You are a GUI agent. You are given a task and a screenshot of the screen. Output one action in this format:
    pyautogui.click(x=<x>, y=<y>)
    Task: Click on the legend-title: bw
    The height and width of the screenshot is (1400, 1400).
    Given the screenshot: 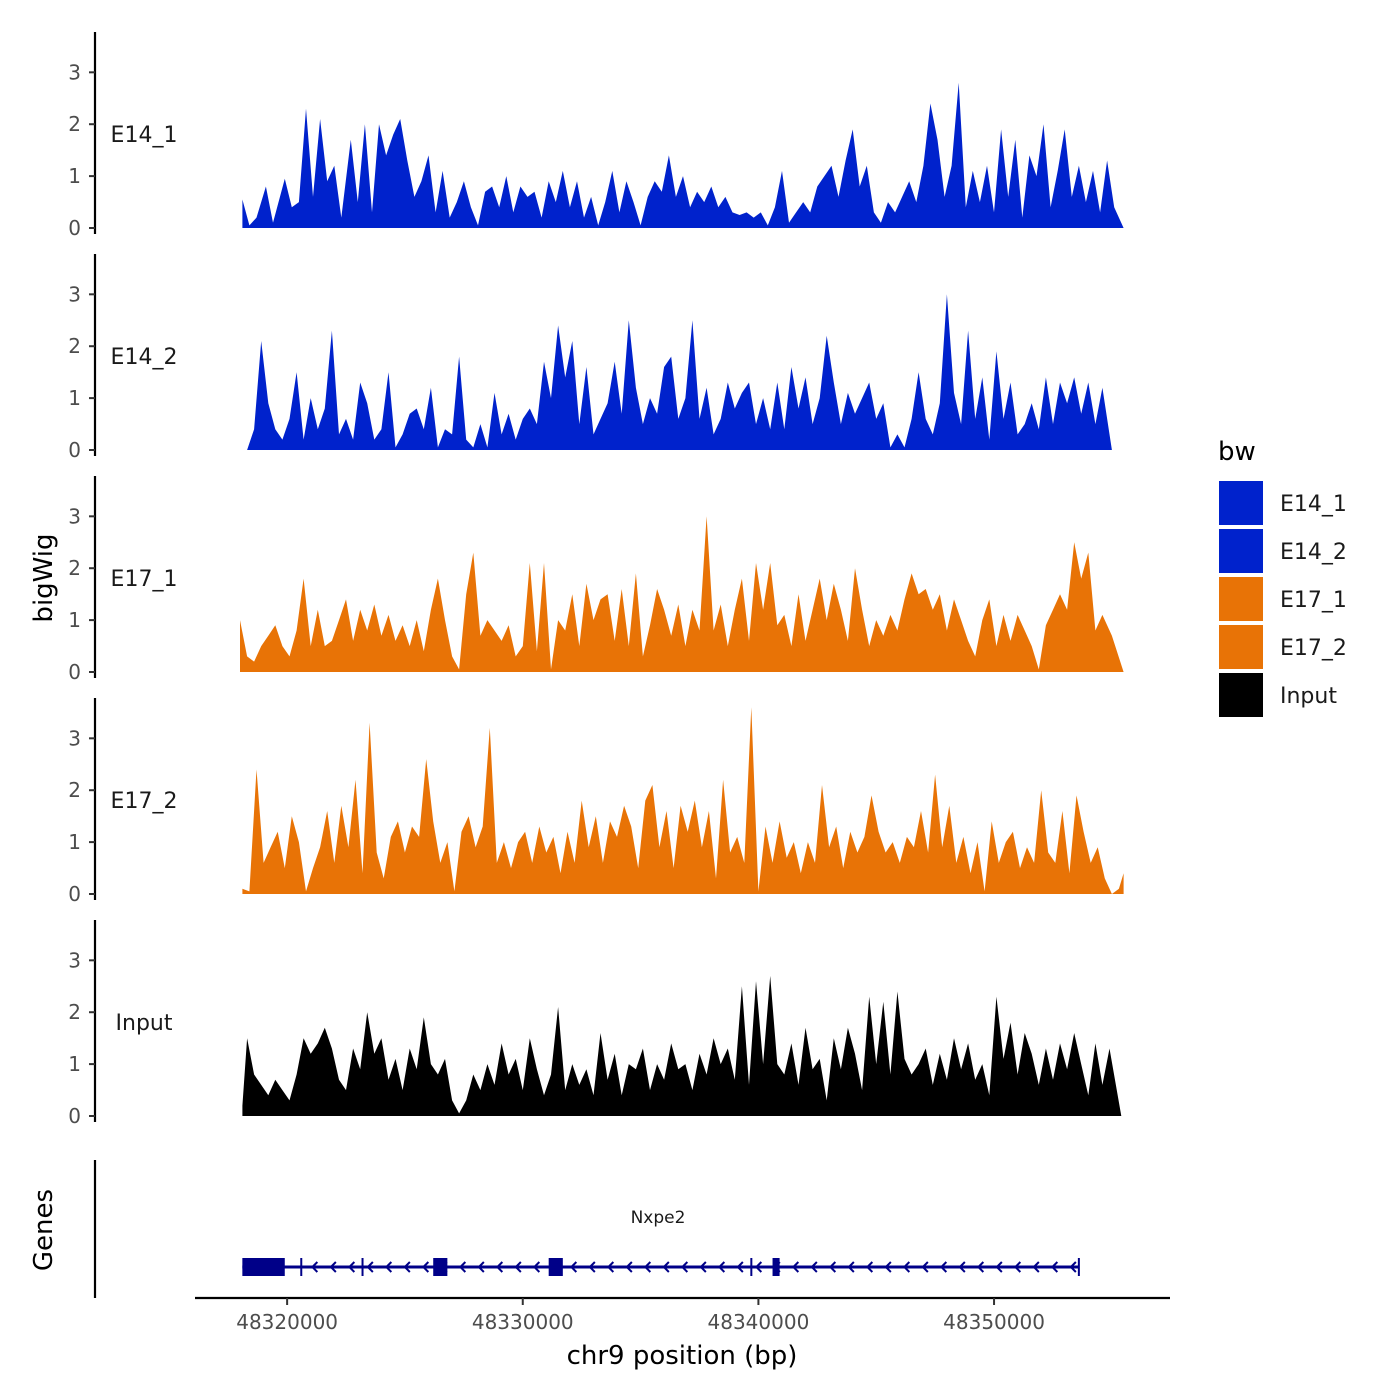 What is the action you would take?
    pyautogui.click(x=1237, y=452)
    